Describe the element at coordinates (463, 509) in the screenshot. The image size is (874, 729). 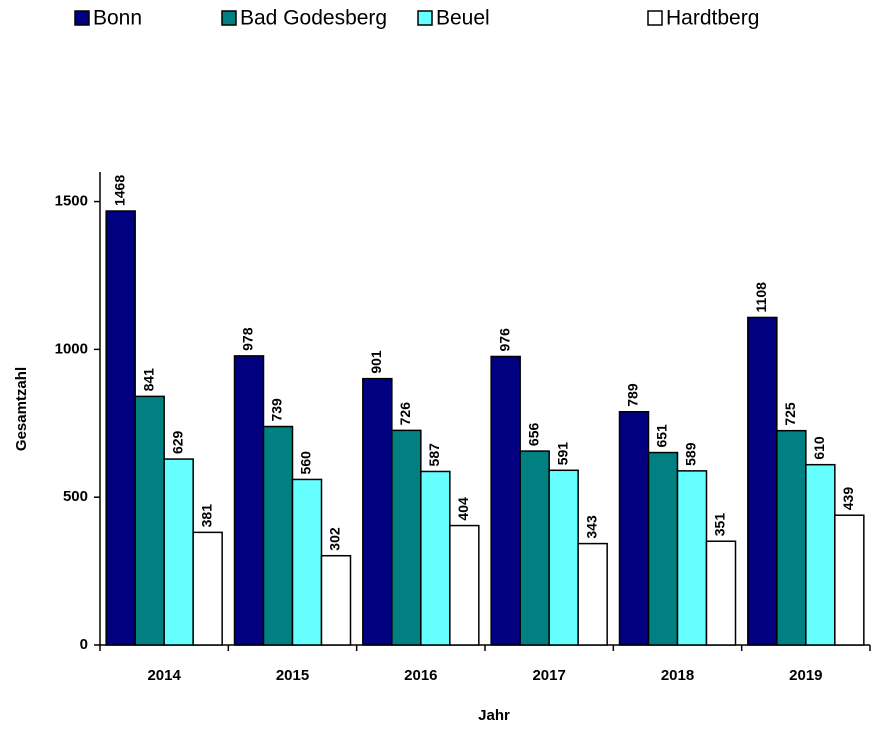
I see `value-label: 404` at that location.